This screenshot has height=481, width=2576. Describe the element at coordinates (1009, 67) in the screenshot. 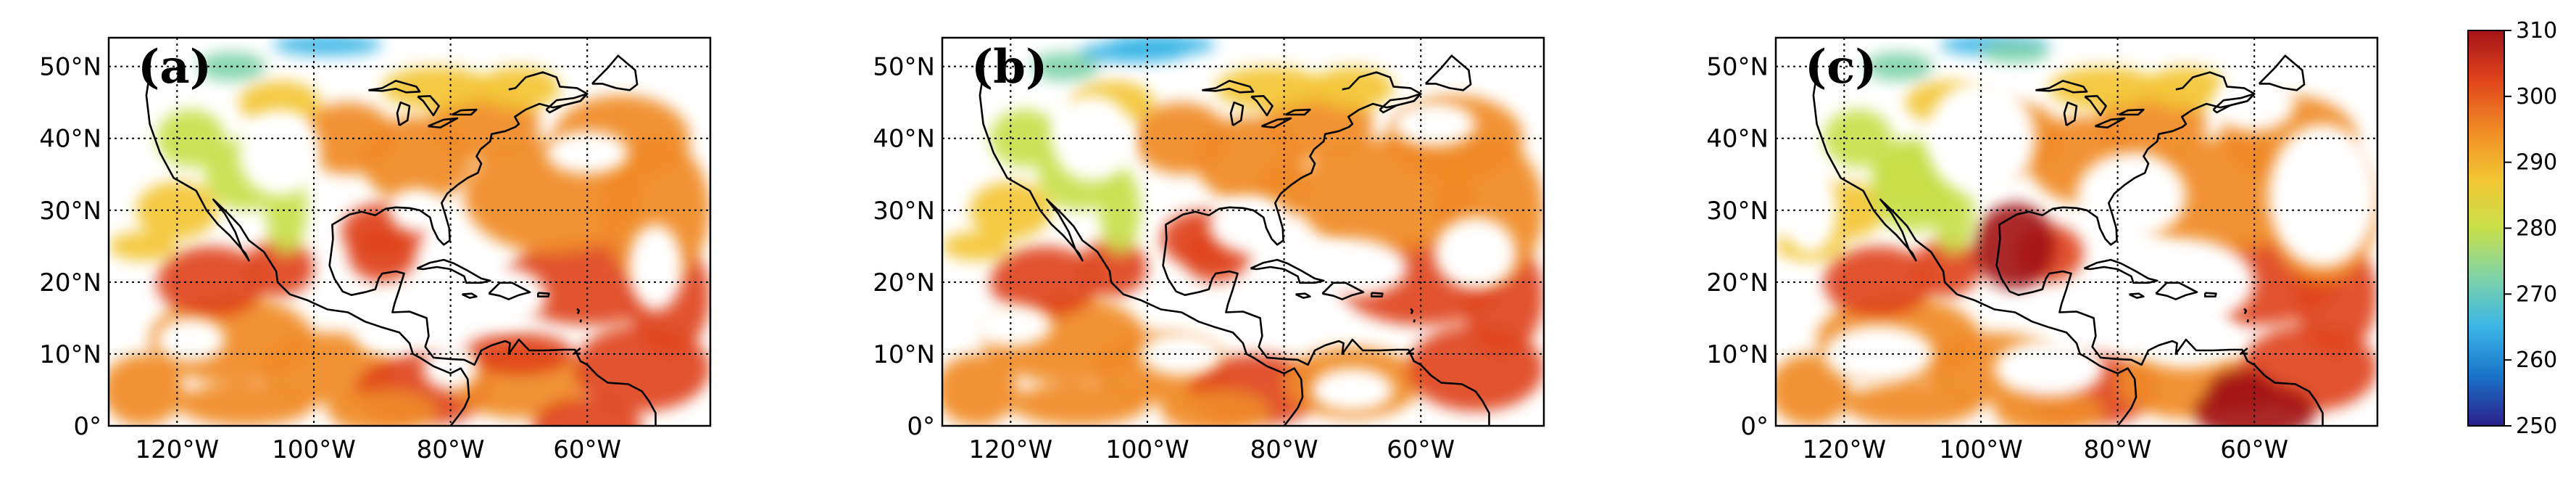

I see `panel-label: (b)` at that location.